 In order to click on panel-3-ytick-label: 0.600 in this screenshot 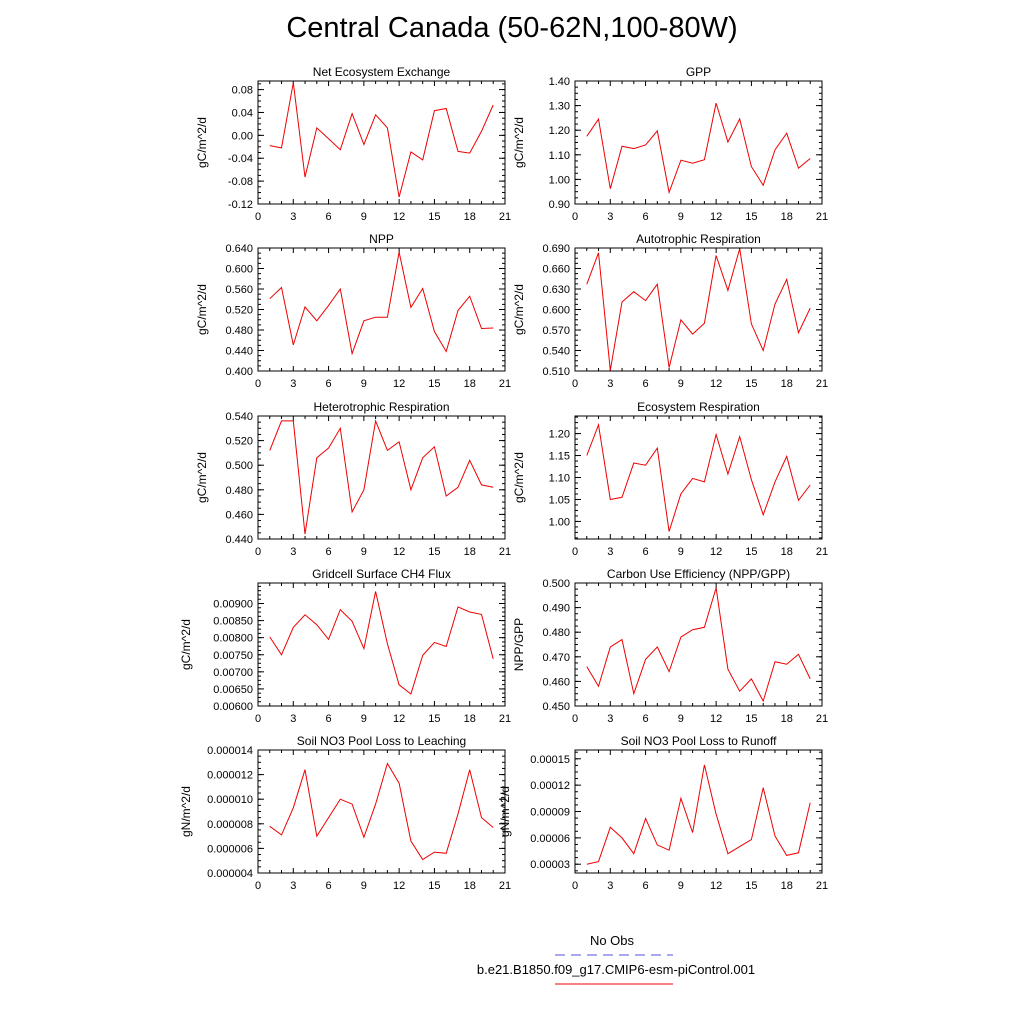, I will do `click(556, 311)`.